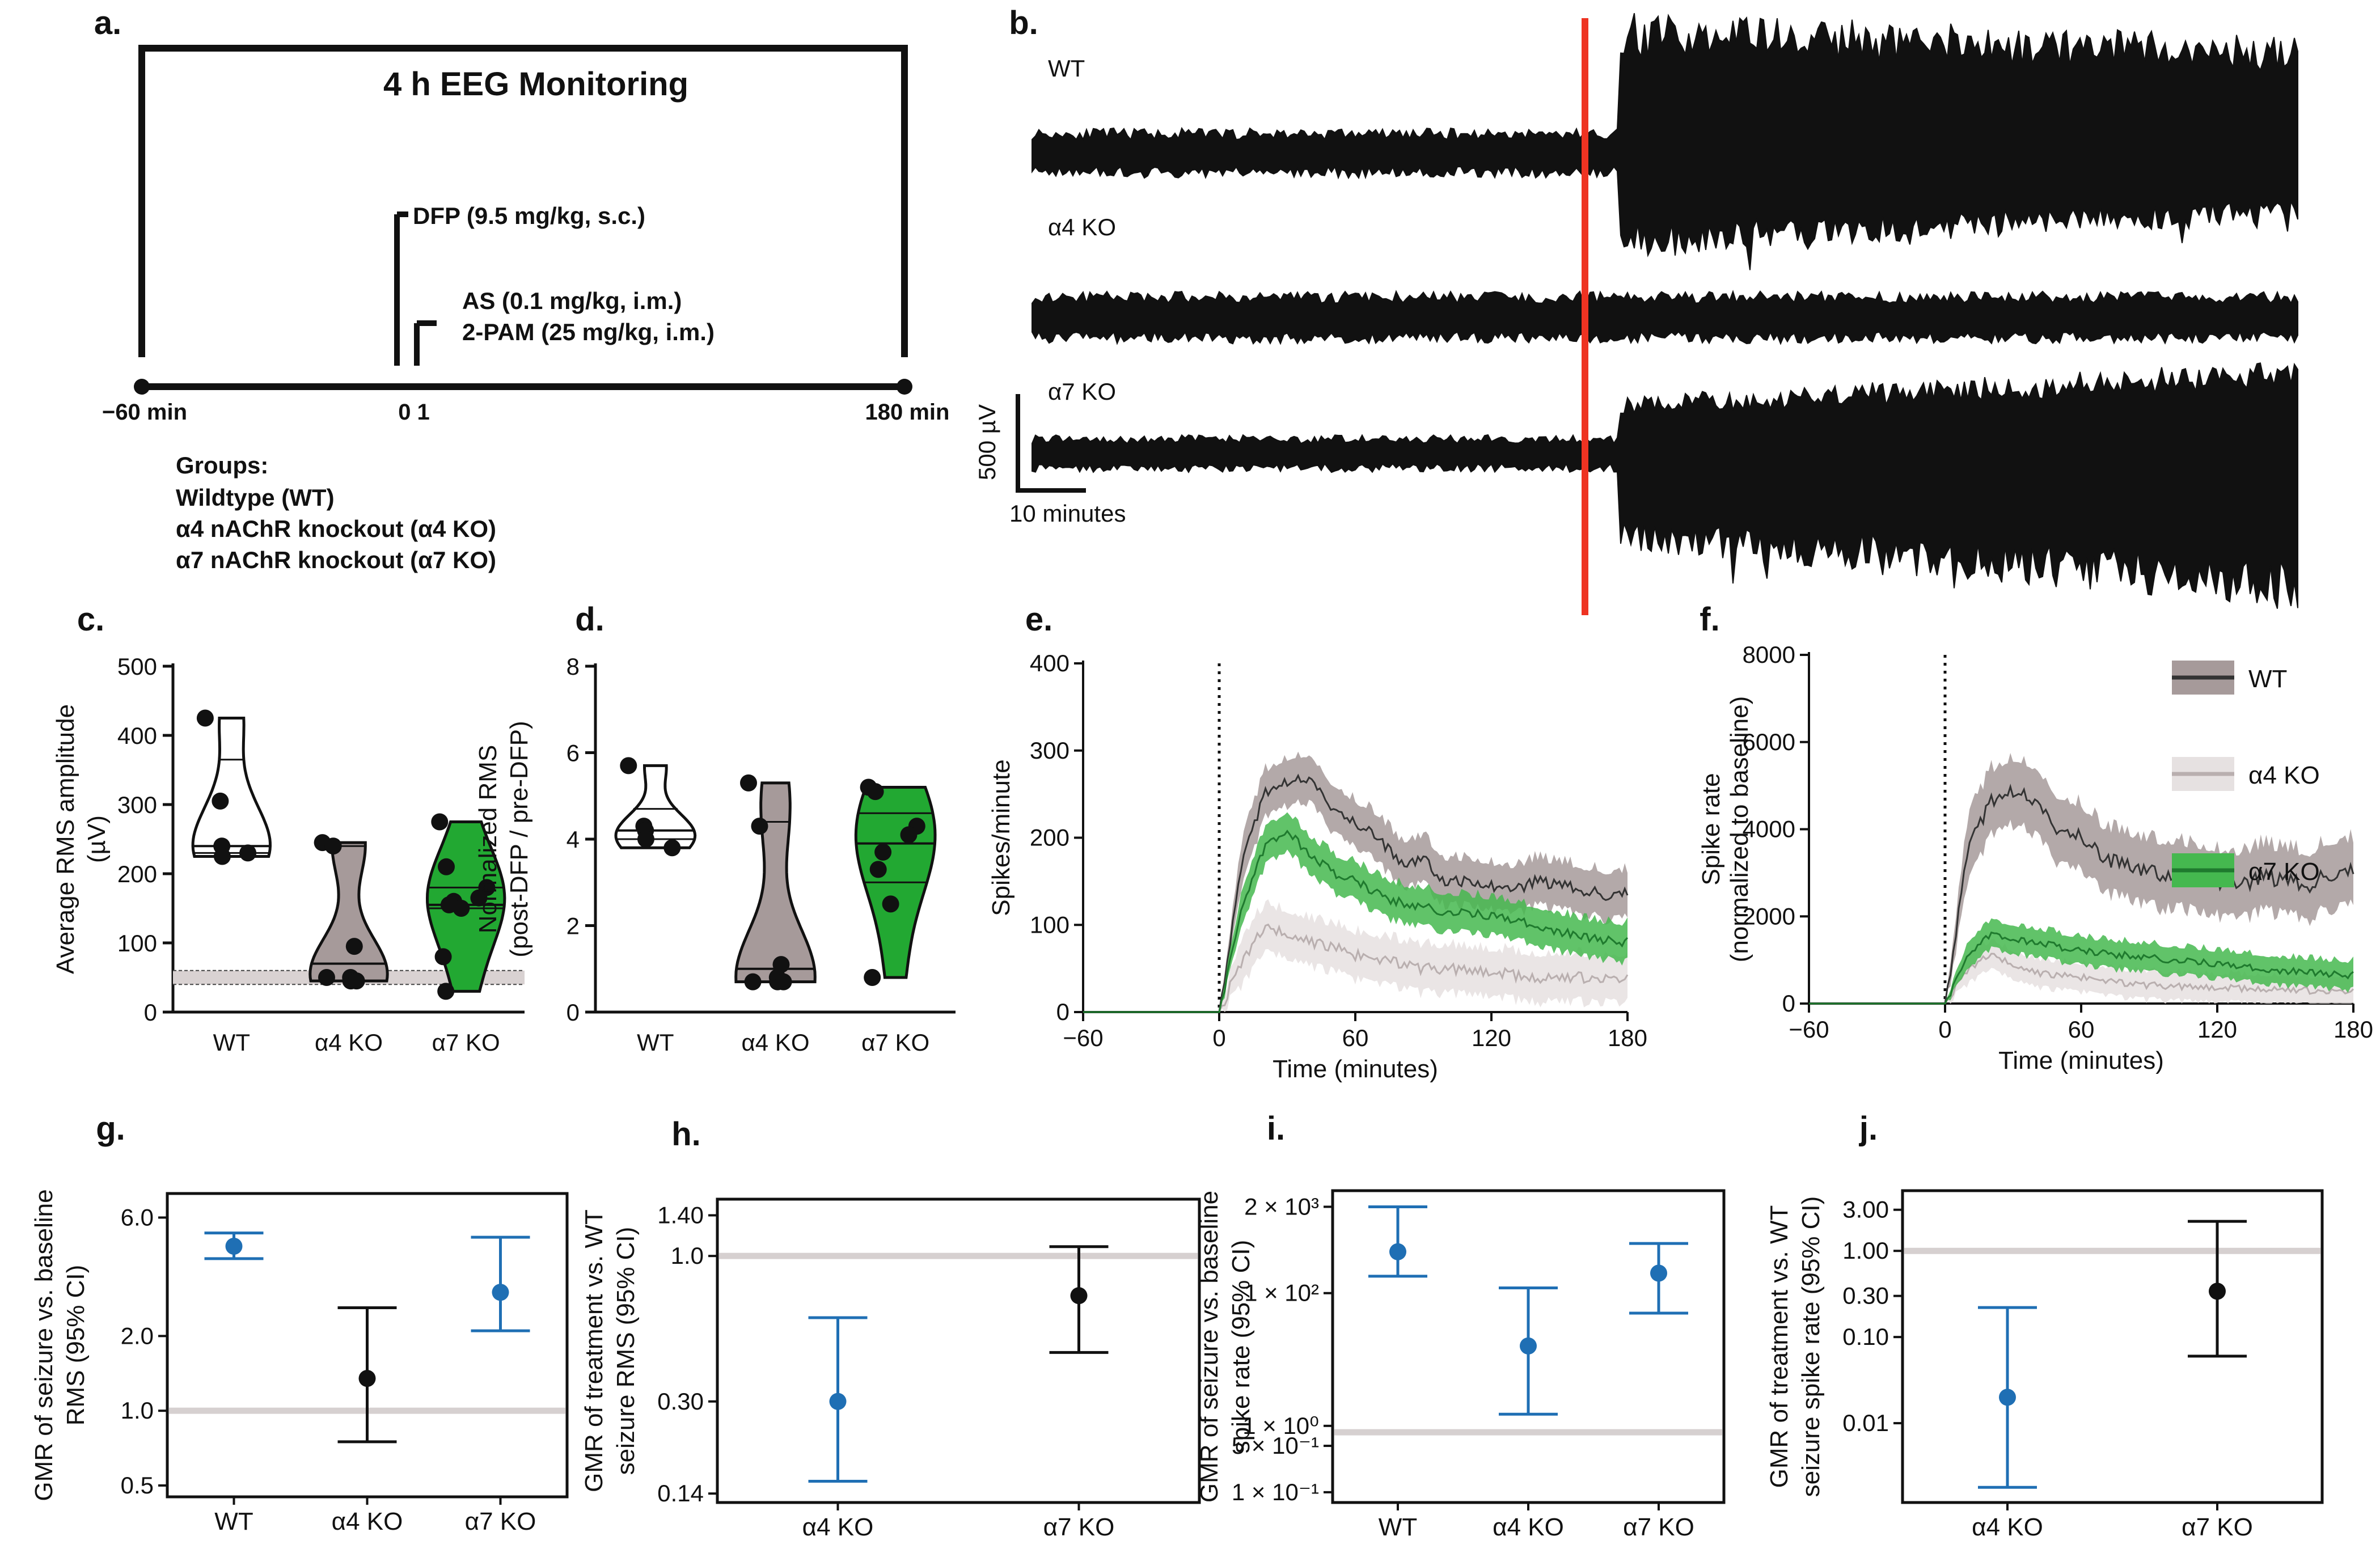 The height and width of the screenshot is (1549, 2380). Describe the element at coordinates (137, 666) in the screenshot. I see `y-tick-label: 500` at that location.